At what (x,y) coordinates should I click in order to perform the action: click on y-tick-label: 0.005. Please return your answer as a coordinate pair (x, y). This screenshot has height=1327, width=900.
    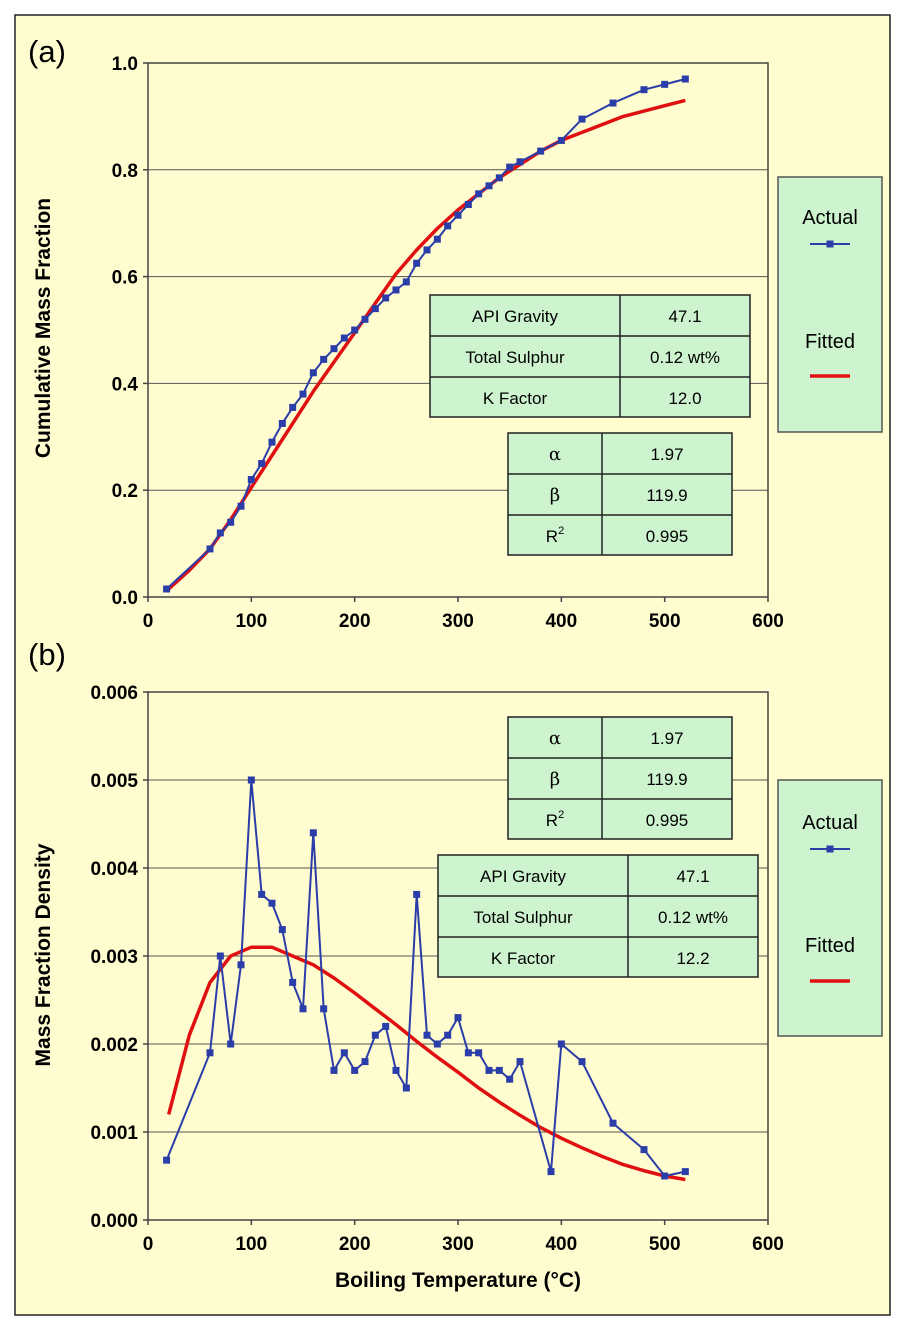
    Looking at the image, I should click on (114, 781).